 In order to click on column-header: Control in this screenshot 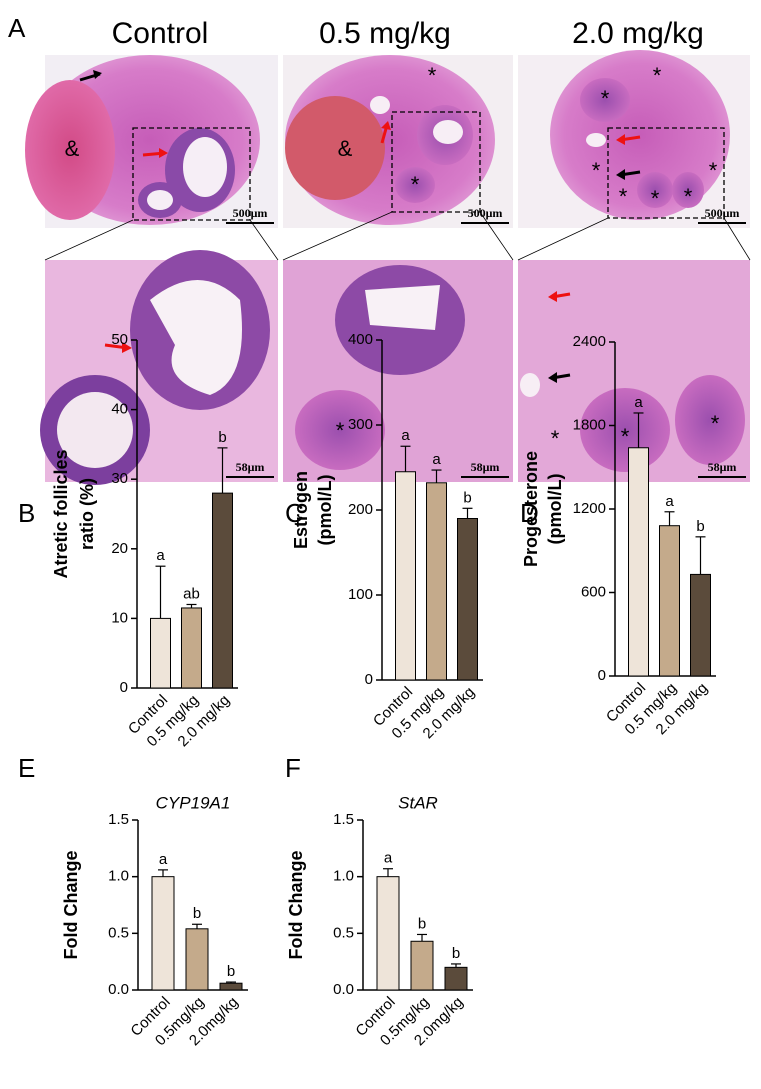, I will do `click(160, 33)`.